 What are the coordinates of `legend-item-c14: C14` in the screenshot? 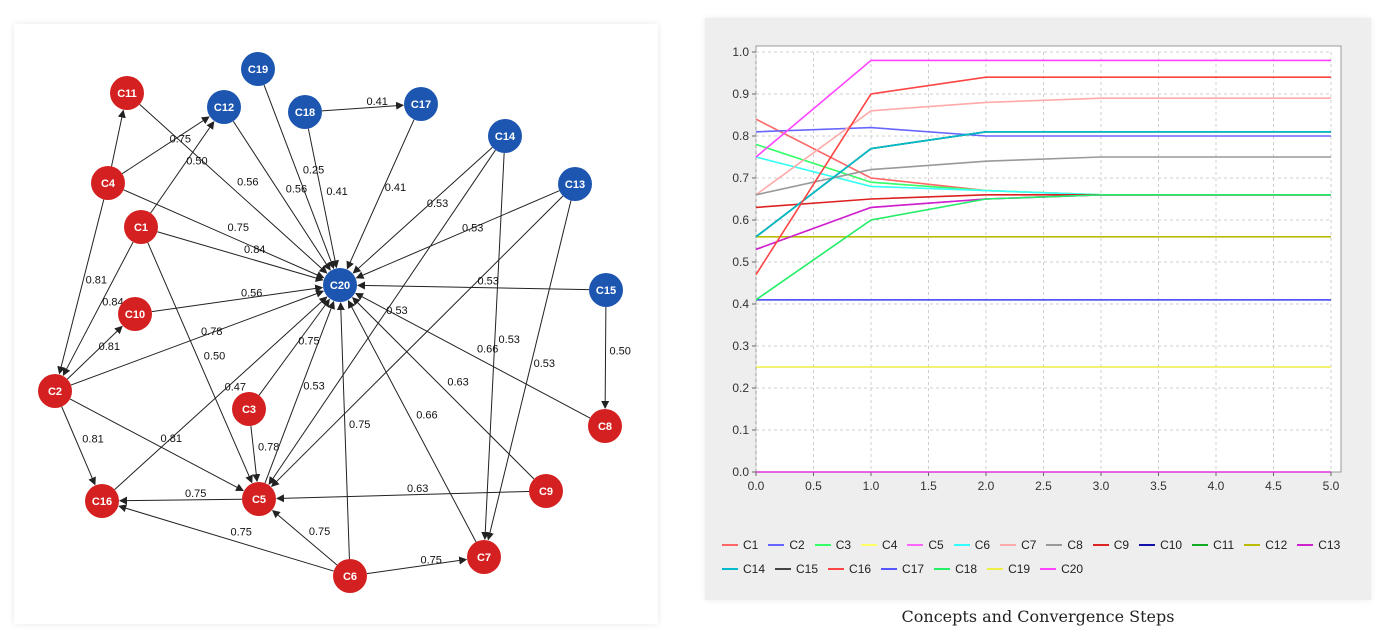 It's located at (743, 569).